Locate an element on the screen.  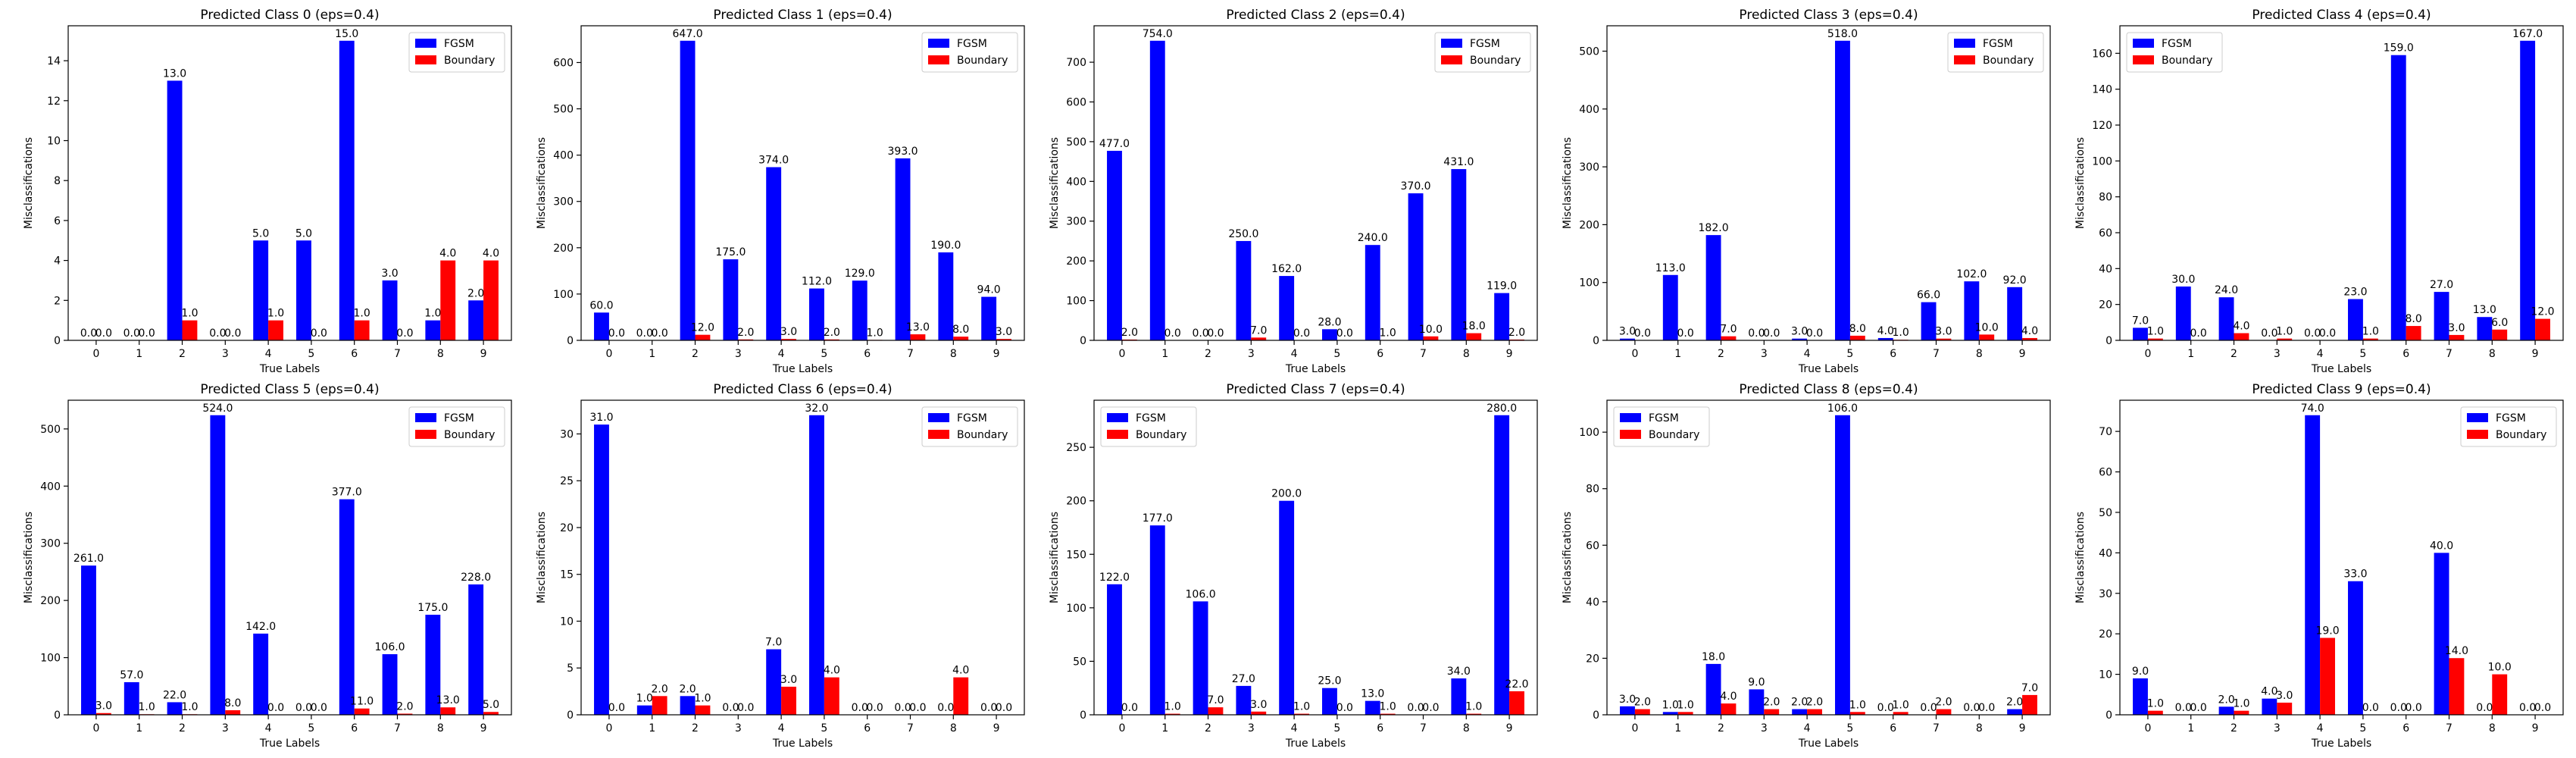
legend-swatch is located at coordinates (1631, 417).